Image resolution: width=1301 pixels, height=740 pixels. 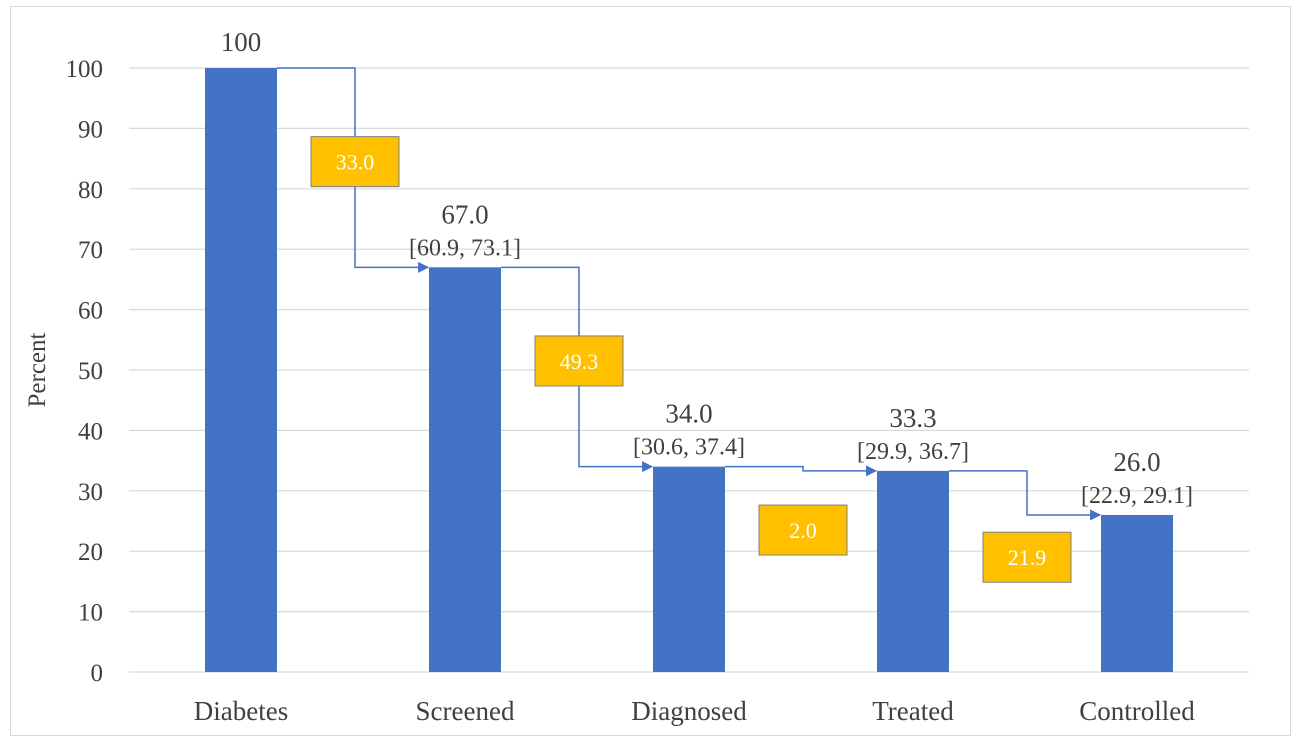 What do you see at coordinates (241, 370) in the screenshot?
I see `bar-diabetes` at bounding box center [241, 370].